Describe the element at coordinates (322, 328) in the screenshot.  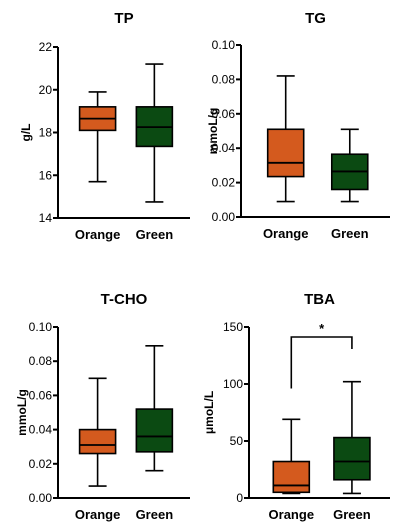
I see `significance-label: *` at that location.